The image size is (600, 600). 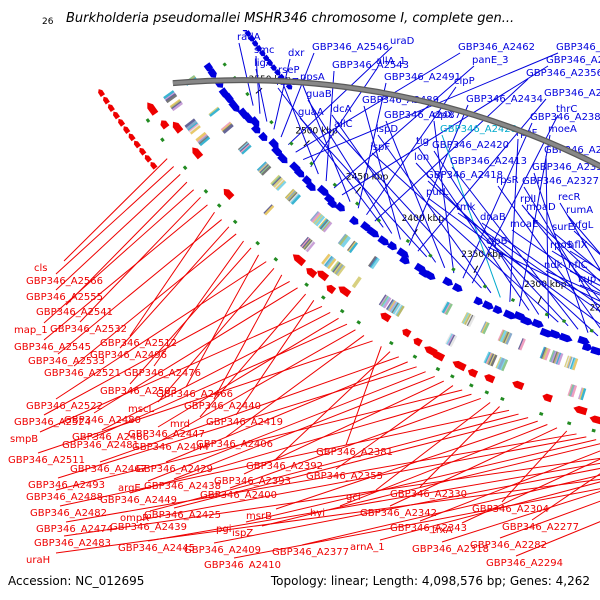 What do you see at coordinates (138, 343) in the screenshot?
I see `reverse-gene-label: GBP346_A2512` at bounding box center [138, 343].